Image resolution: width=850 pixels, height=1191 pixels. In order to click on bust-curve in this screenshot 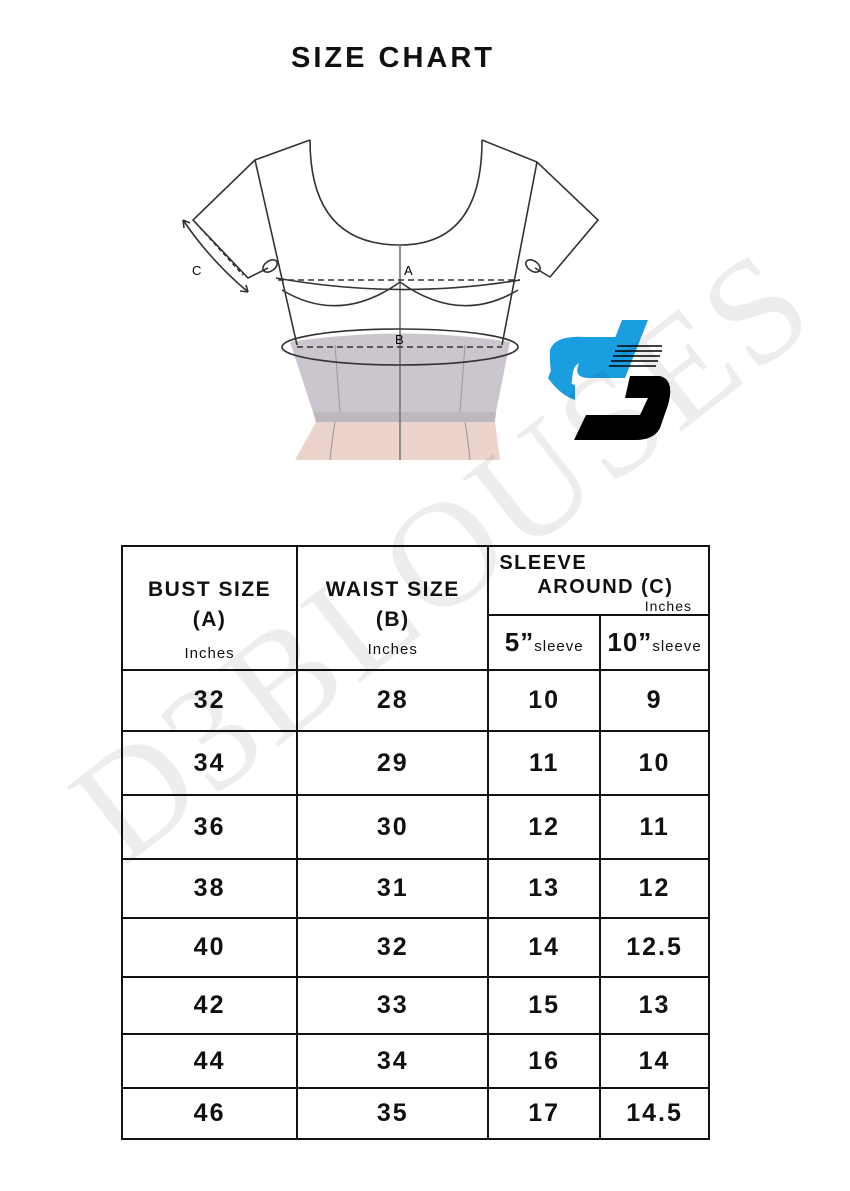, I will do `click(398, 284)`.